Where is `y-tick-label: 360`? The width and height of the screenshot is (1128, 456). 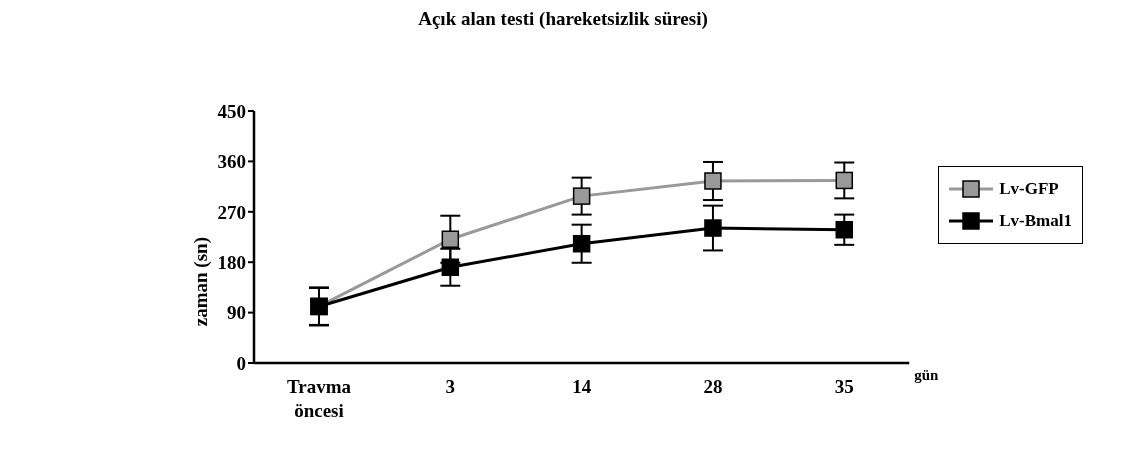 y-tick-label: 360 is located at coordinates (231, 162).